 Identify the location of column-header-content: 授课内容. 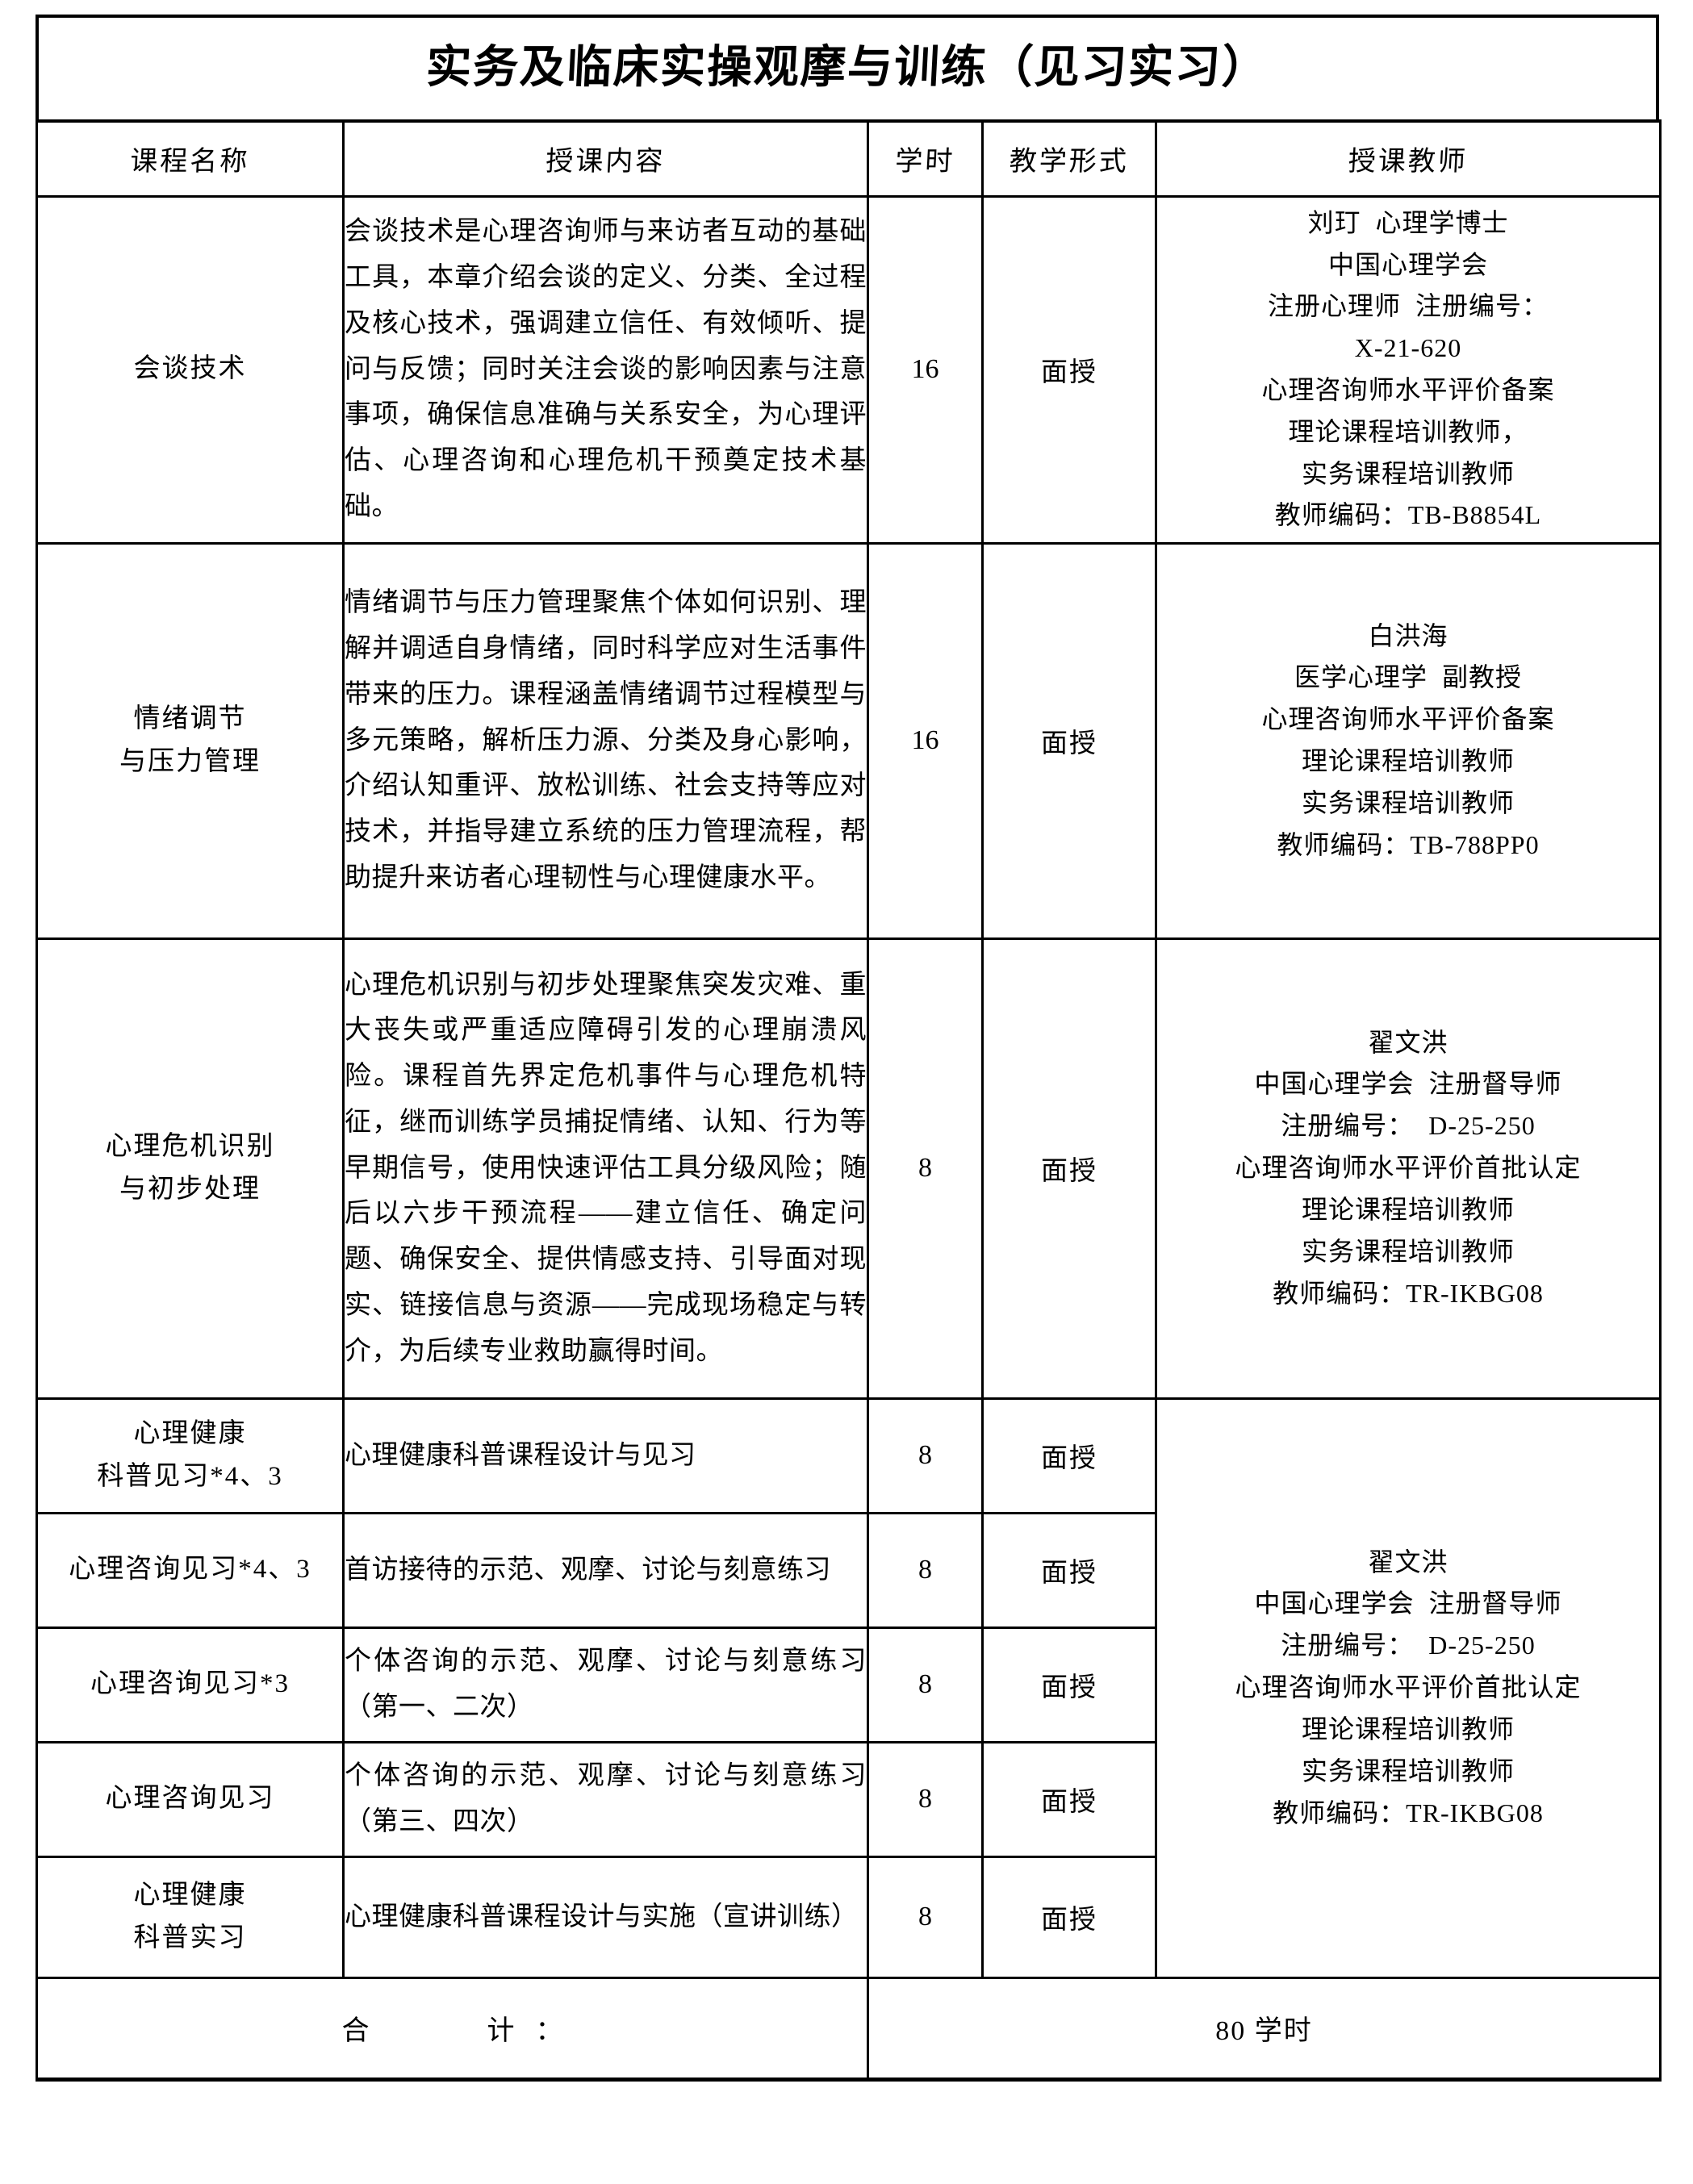
(605, 159).